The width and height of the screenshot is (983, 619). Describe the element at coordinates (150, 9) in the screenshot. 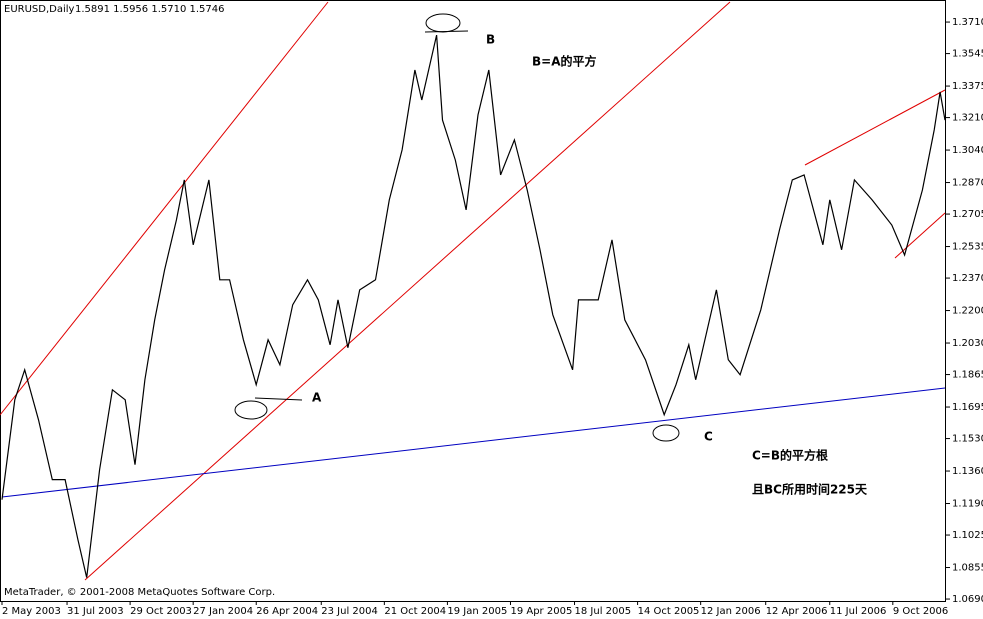

I see `ohlc-values: 1.5891 1.5956 1.5710 1.5746` at that location.